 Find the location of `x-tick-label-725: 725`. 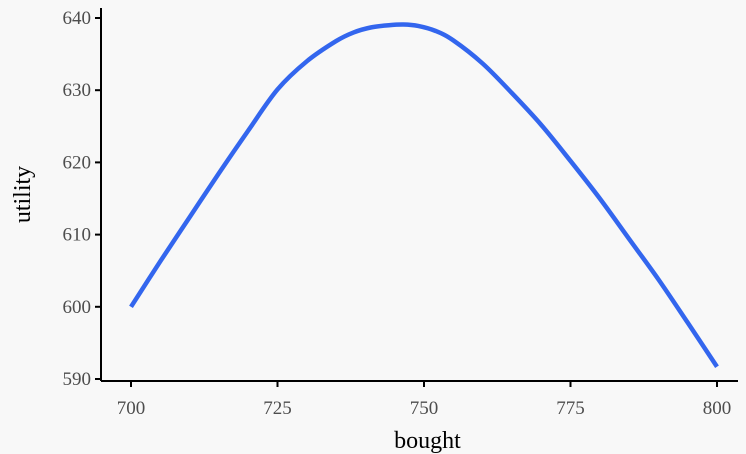

x-tick-label-725: 725 is located at coordinates (277, 408).